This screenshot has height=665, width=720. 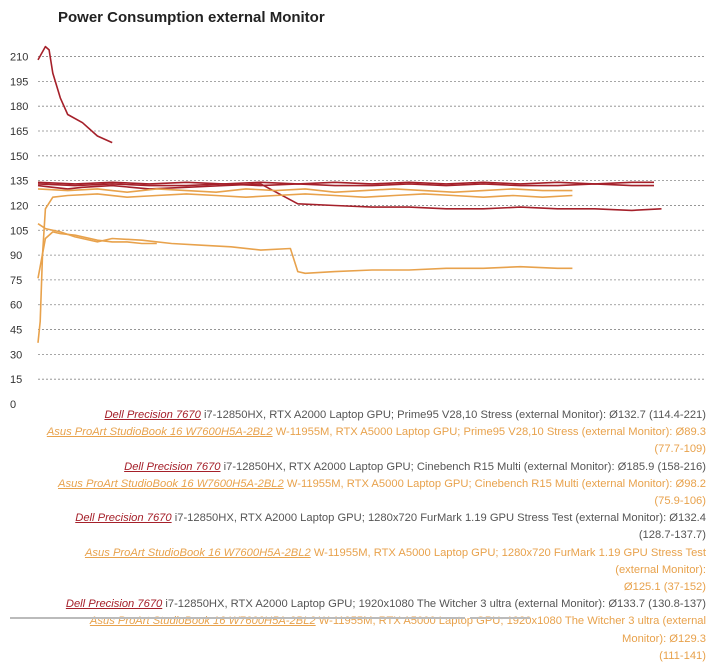 What do you see at coordinates (97, 255) in the screenshot?
I see `series-line-asus-cinebench` at bounding box center [97, 255].